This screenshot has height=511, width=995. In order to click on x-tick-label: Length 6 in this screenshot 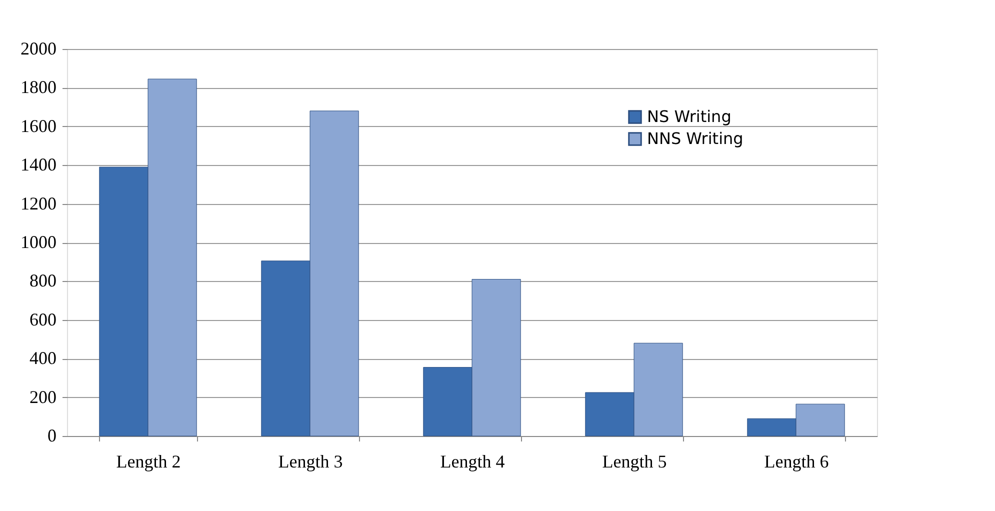, I will do `click(796, 462)`.